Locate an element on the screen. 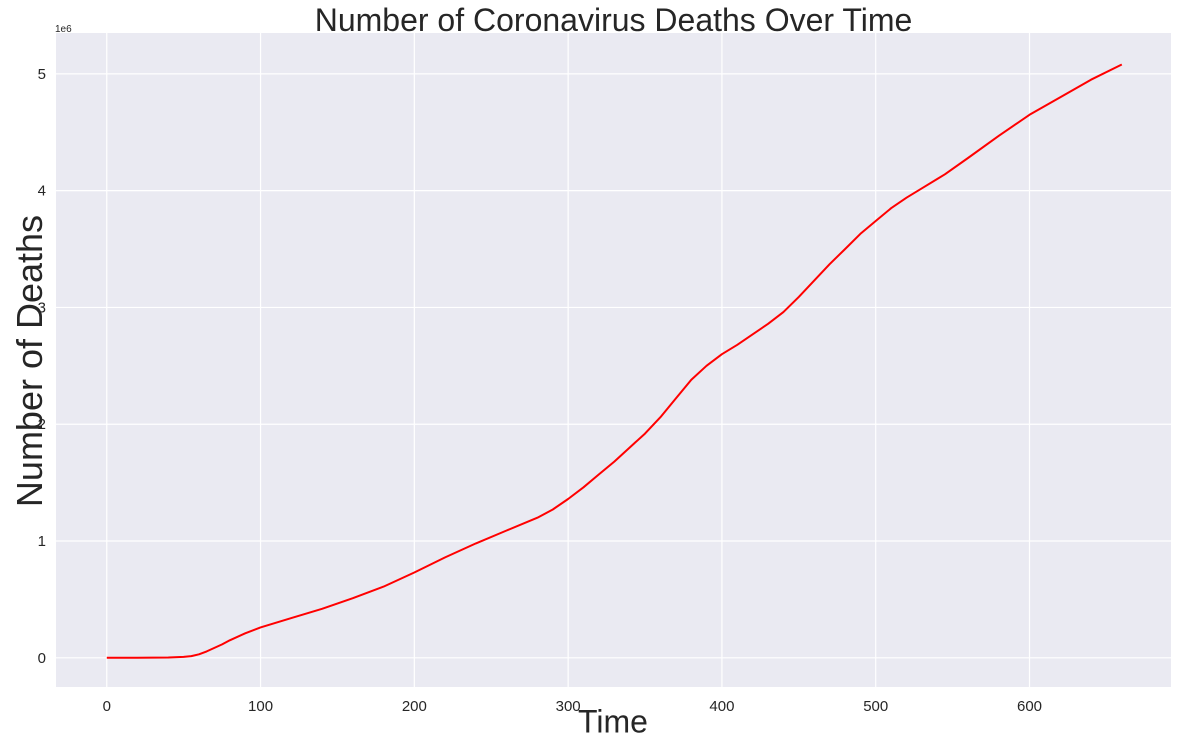 The width and height of the screenshot is (1177, 747). y-tick-label: 5 is located at coordinates (42, 74).